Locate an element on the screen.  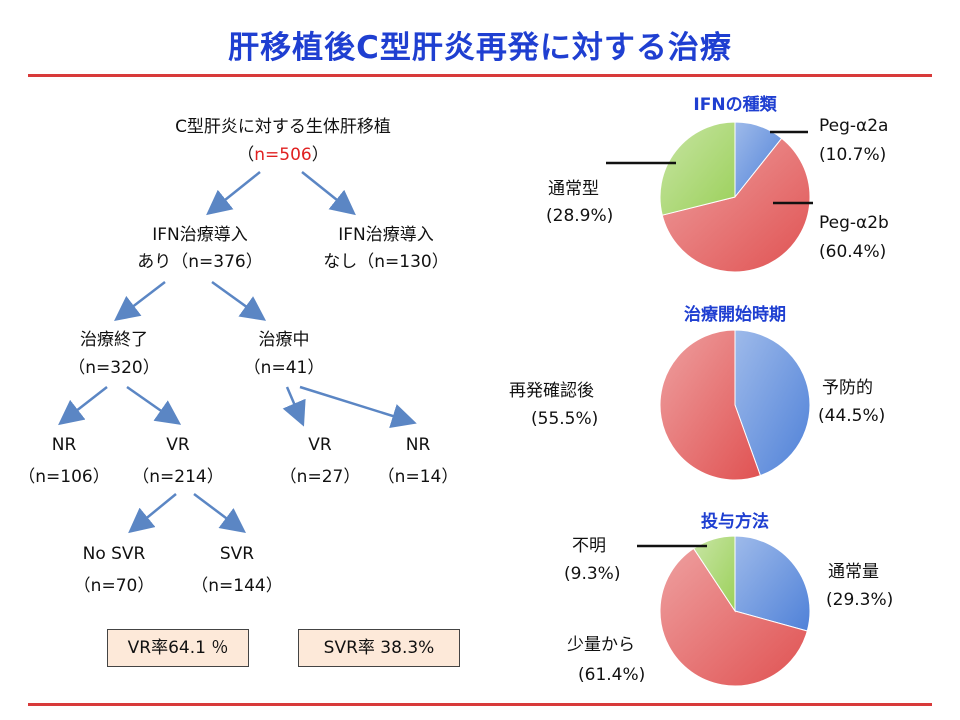
vr1-line2: （n=214） is located at coordinates (178, 477).